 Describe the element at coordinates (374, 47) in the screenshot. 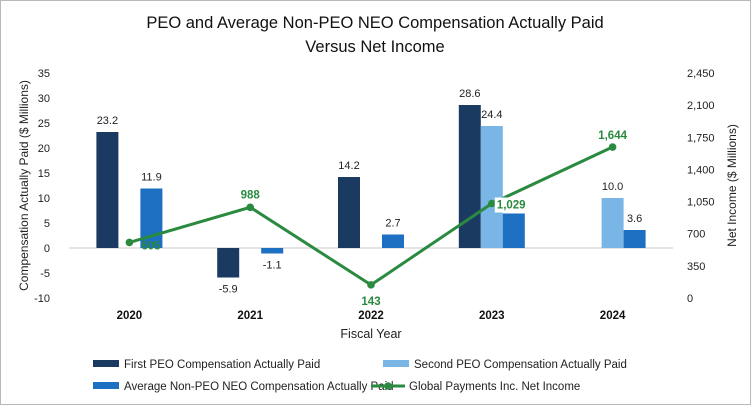

I see `chart-title-line2: Versus Net Income` at that location.